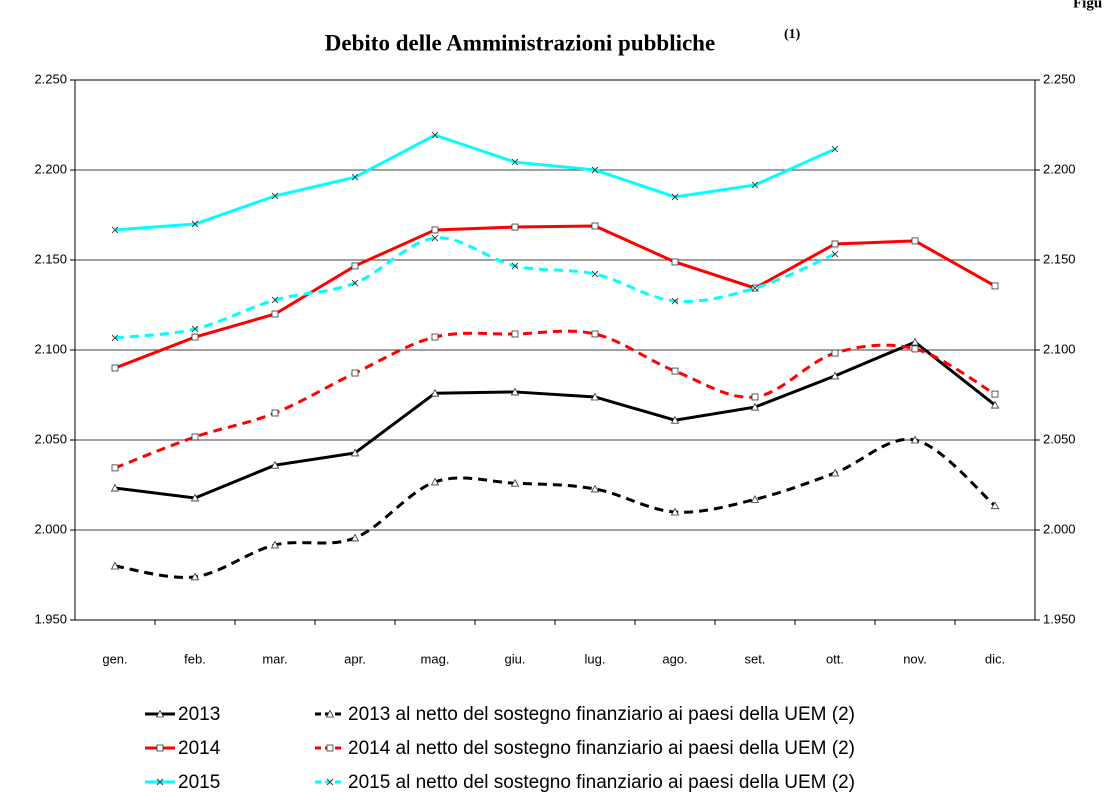 This screenshot has width=1110, height=800. I want to click on legend-label: 2014, so click(199, 748).